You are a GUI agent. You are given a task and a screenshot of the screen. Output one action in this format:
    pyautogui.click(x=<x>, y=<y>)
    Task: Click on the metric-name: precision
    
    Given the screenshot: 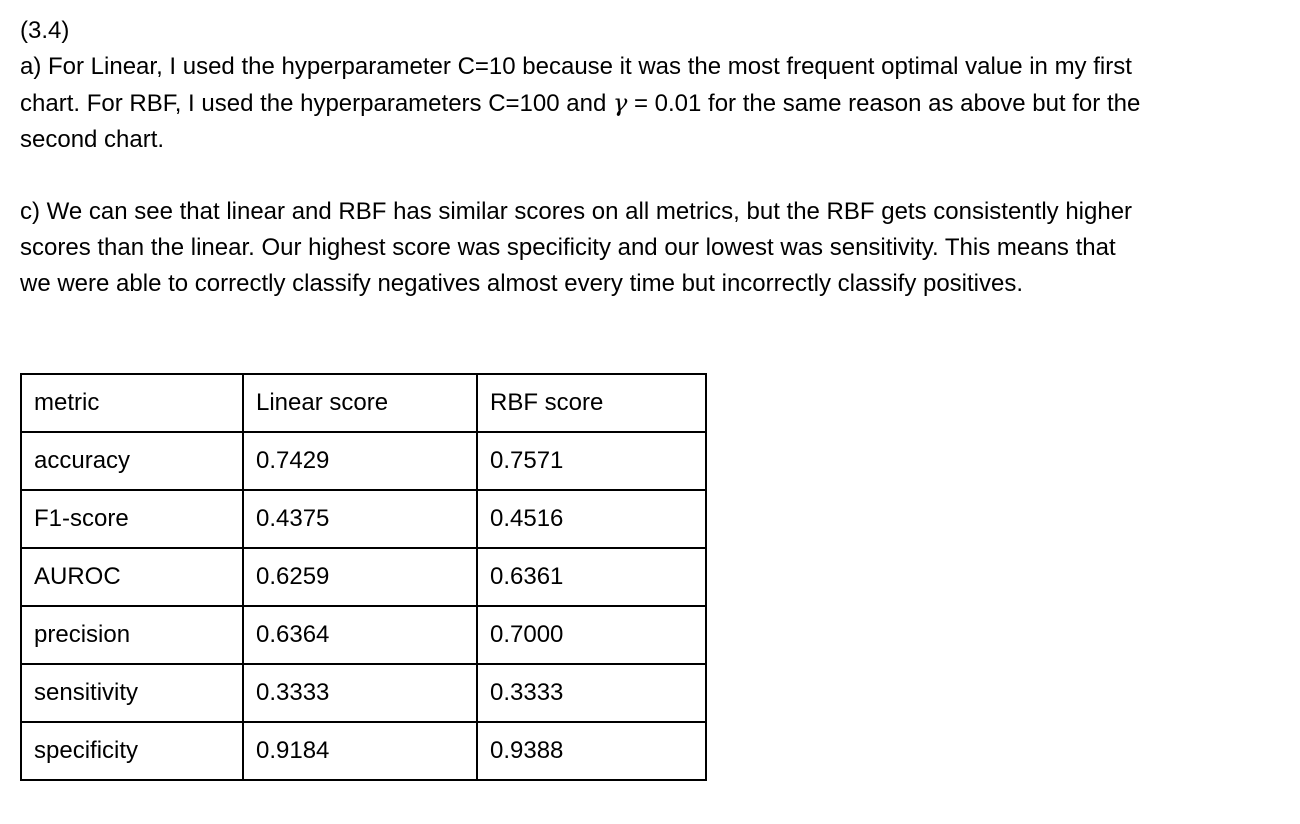 What is the action you would take?
    pyautogui.click(x=132, y=635)
    